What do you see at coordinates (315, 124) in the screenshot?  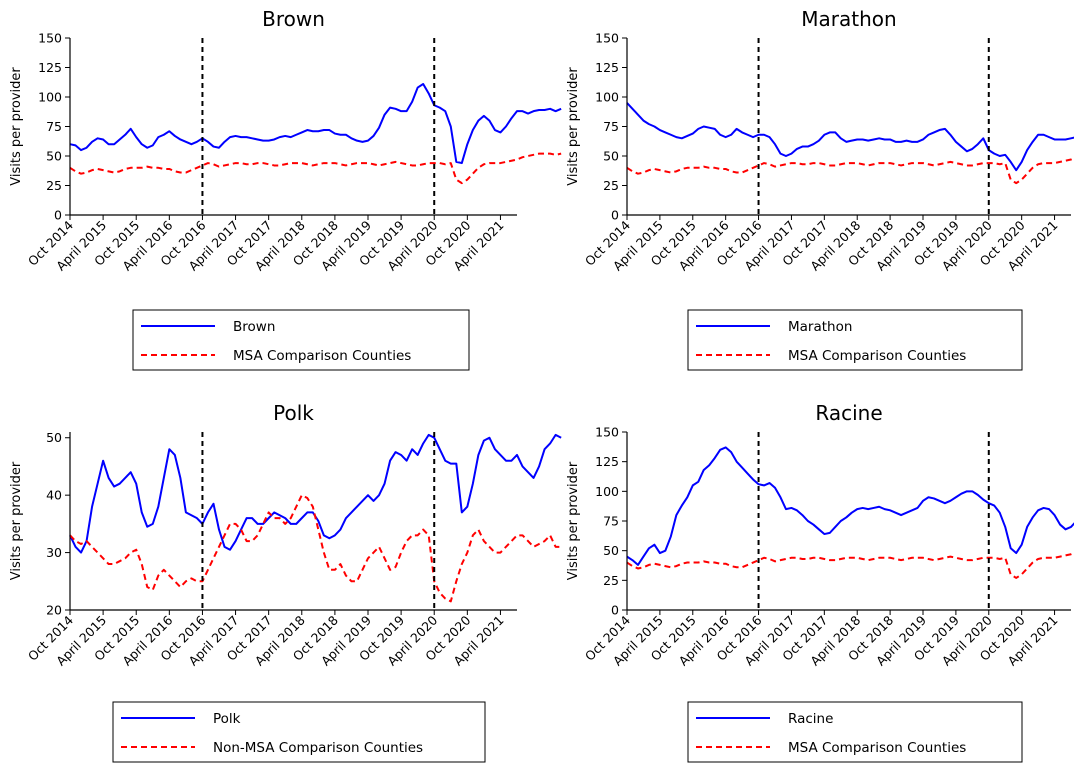 I see `series-line-brown` at bounding box center [315, 124].